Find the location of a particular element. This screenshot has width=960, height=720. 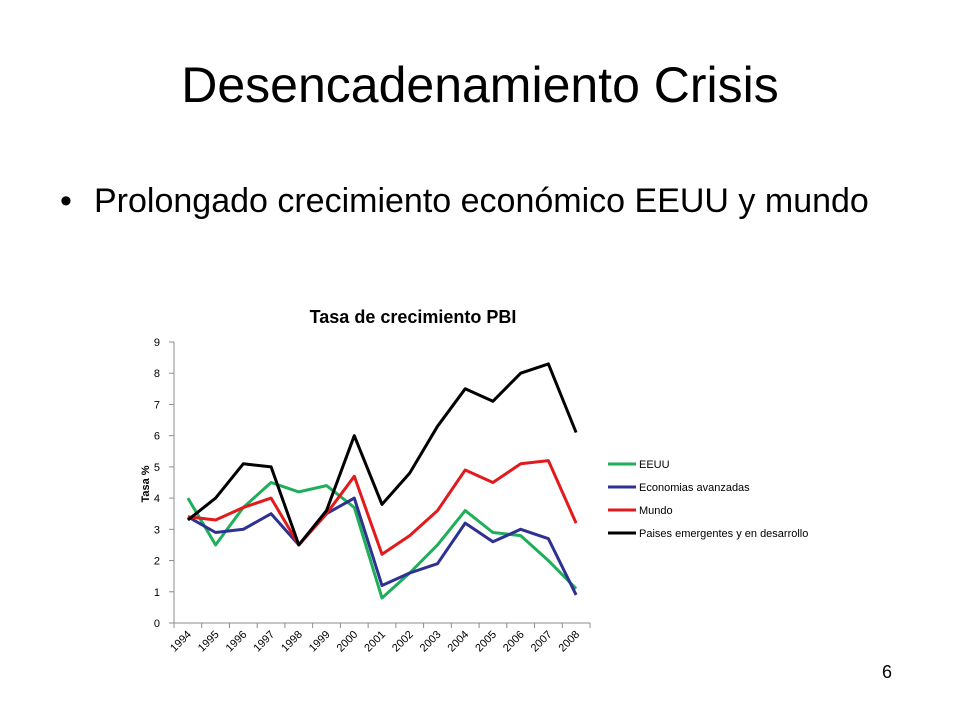

y-tick-label: 0 is located at coordinates (157, 624).